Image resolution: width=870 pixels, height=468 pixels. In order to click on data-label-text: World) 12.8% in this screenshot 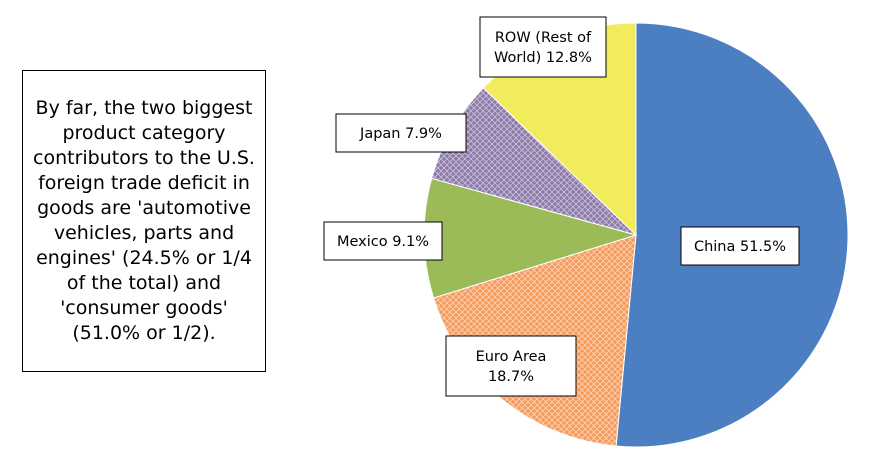, I will do `click(543, 58)`.